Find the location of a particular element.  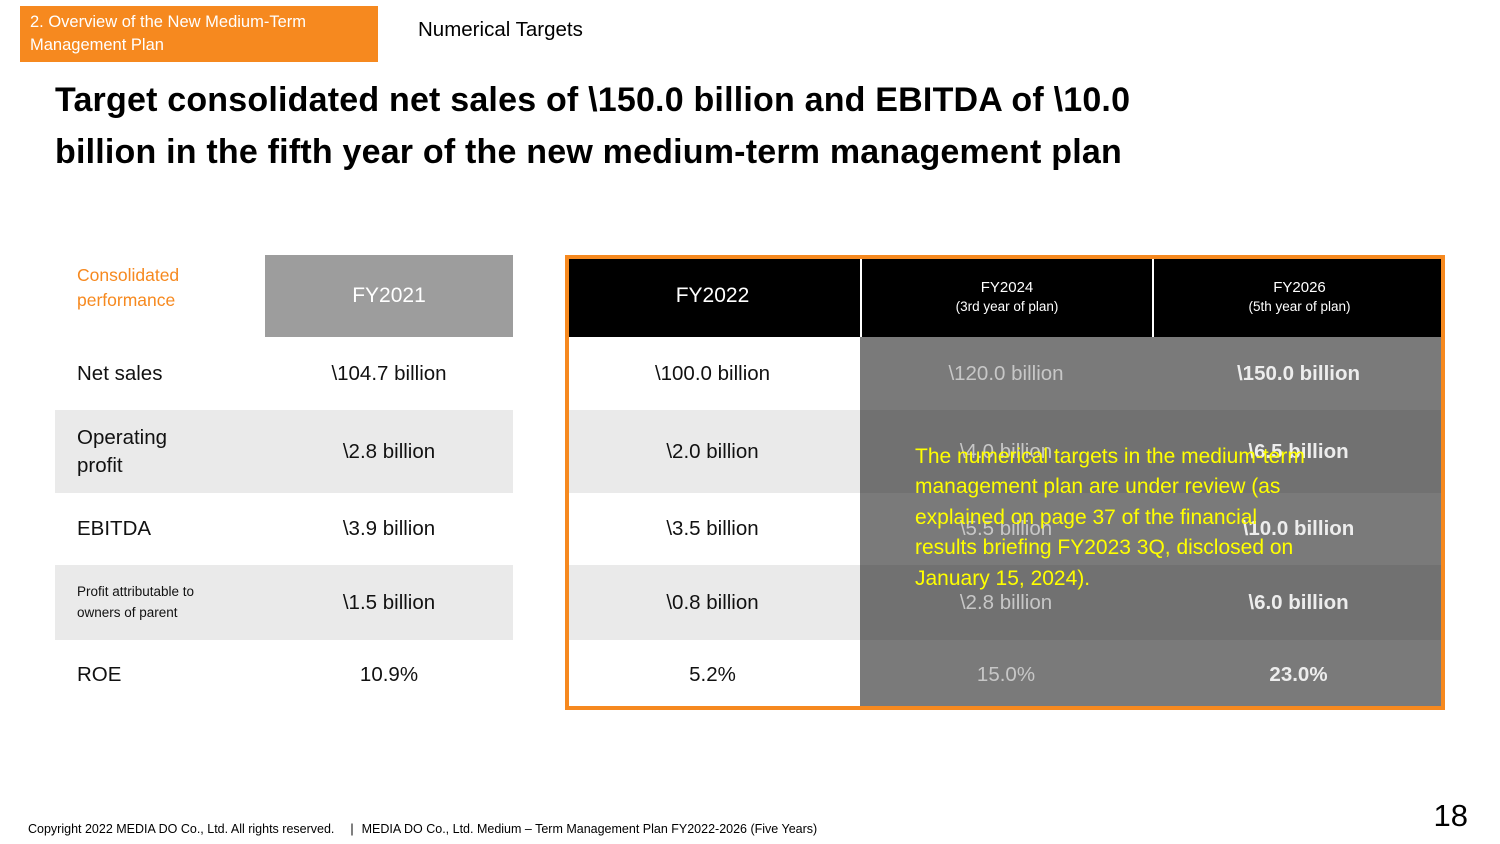

cell-profit-attributable-fy2022: \0.8 billion is located at coordinates (712, 602).